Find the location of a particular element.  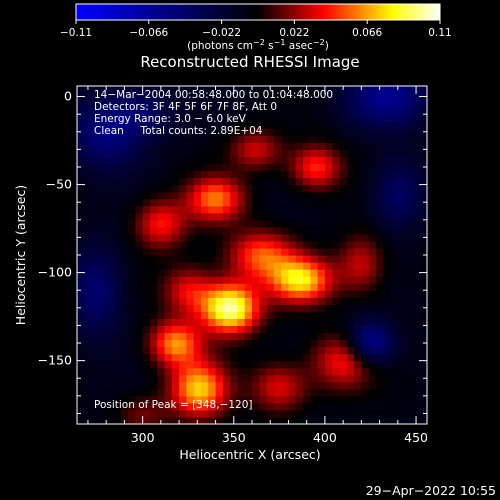

y-tick-label: −150 is located at coordinates (55, 360).